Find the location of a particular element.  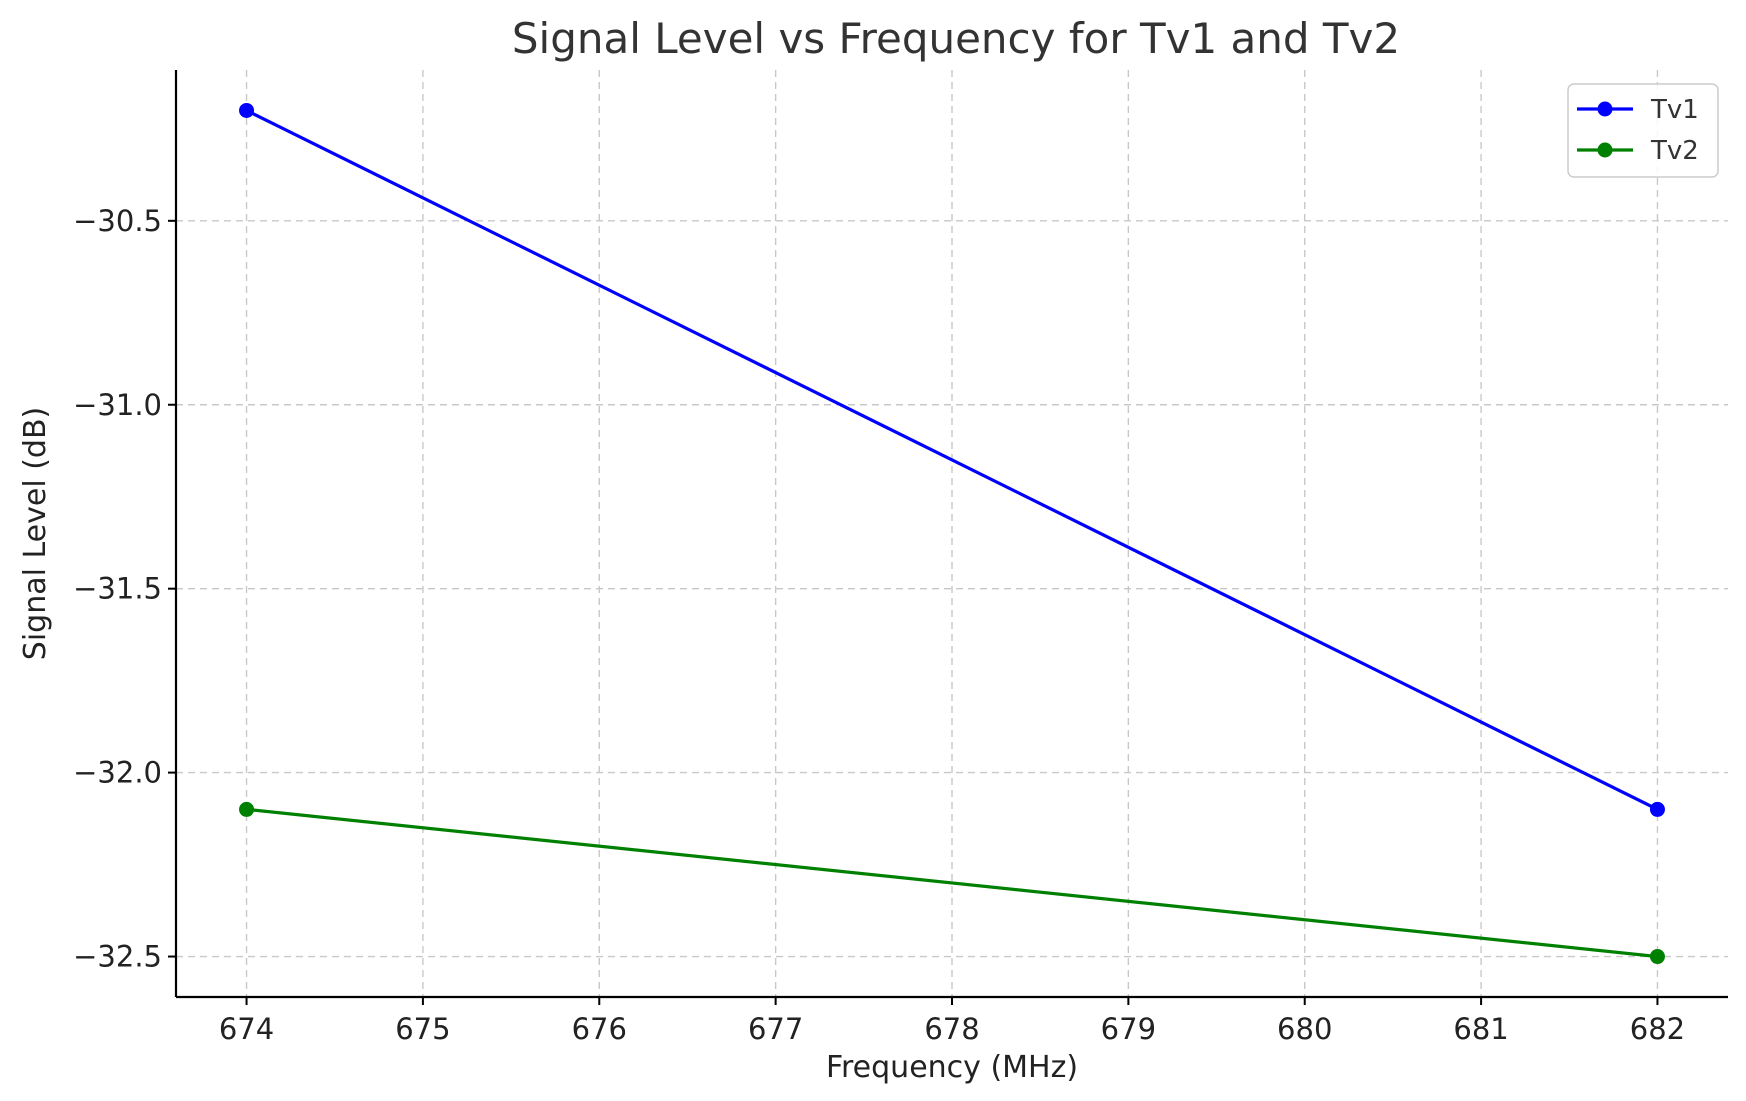

x-tick-label: 674 is located at coordinates (246, 1029).